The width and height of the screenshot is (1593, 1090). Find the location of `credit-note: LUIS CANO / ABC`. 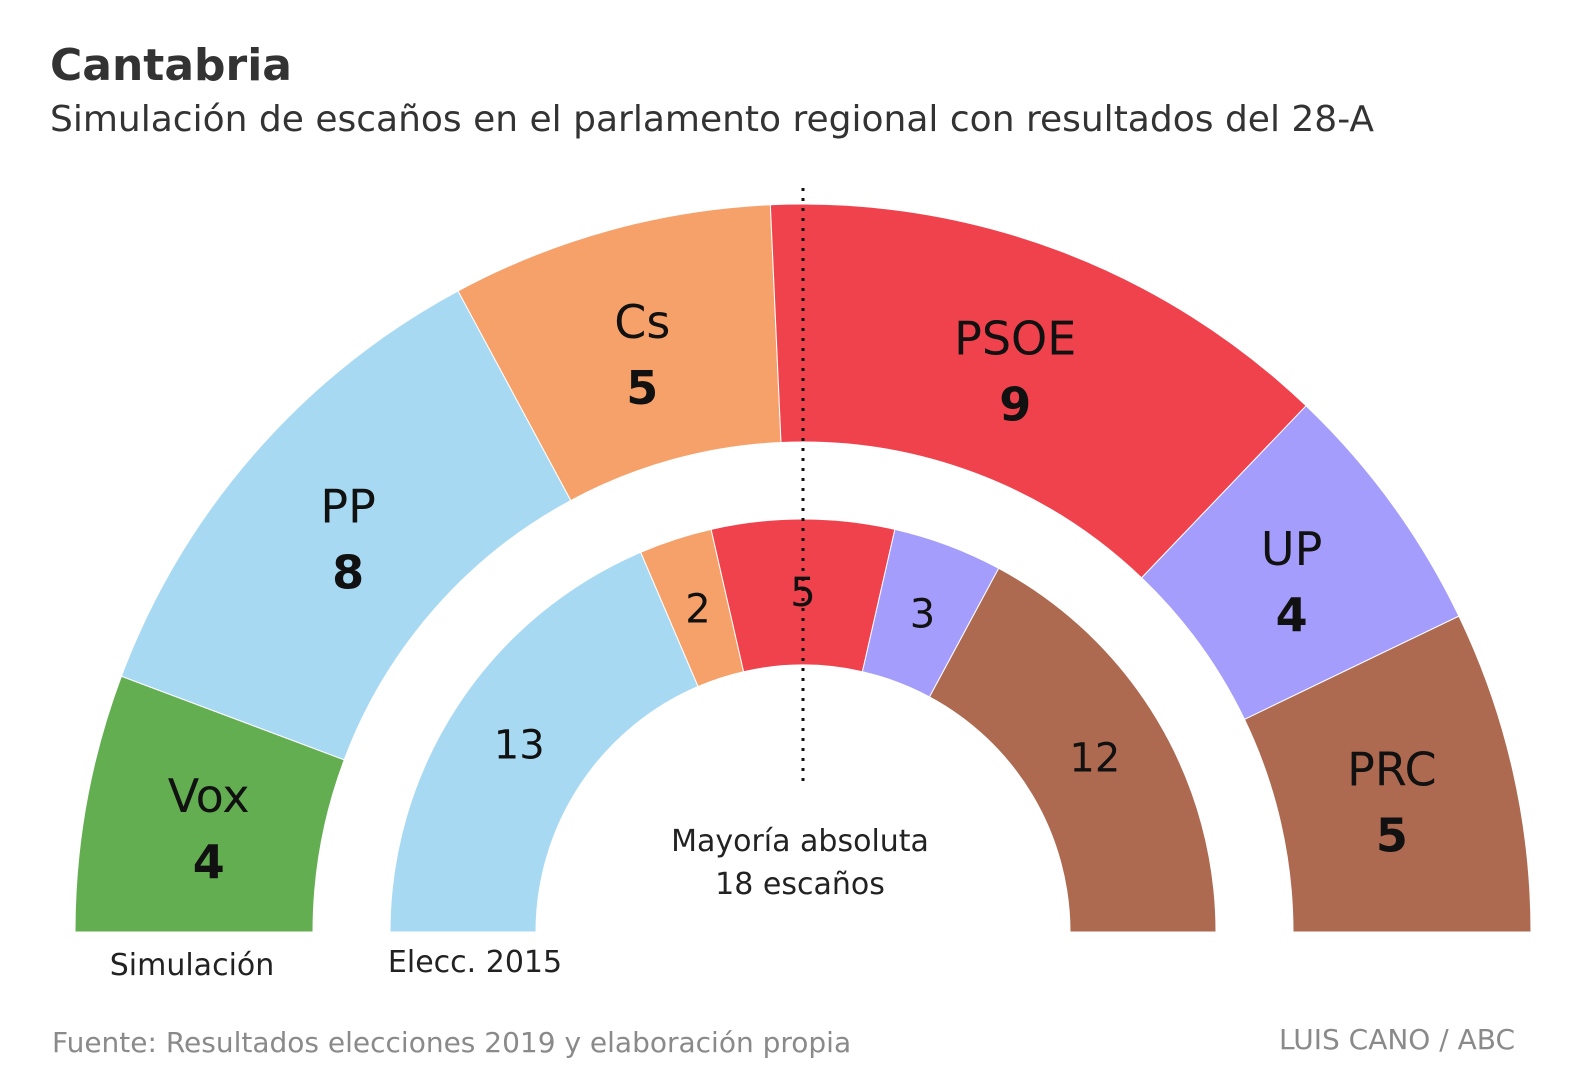

credit-note: LUIS CANO / ABC is located at coordinates (1397, 1039).